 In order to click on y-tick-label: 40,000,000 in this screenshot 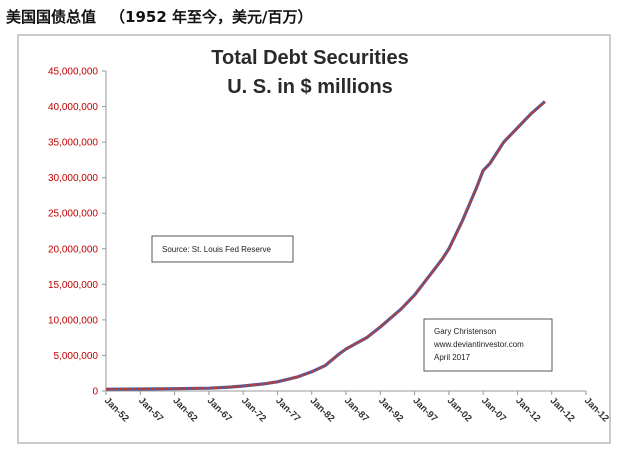, I will do `click(73, 107)`.